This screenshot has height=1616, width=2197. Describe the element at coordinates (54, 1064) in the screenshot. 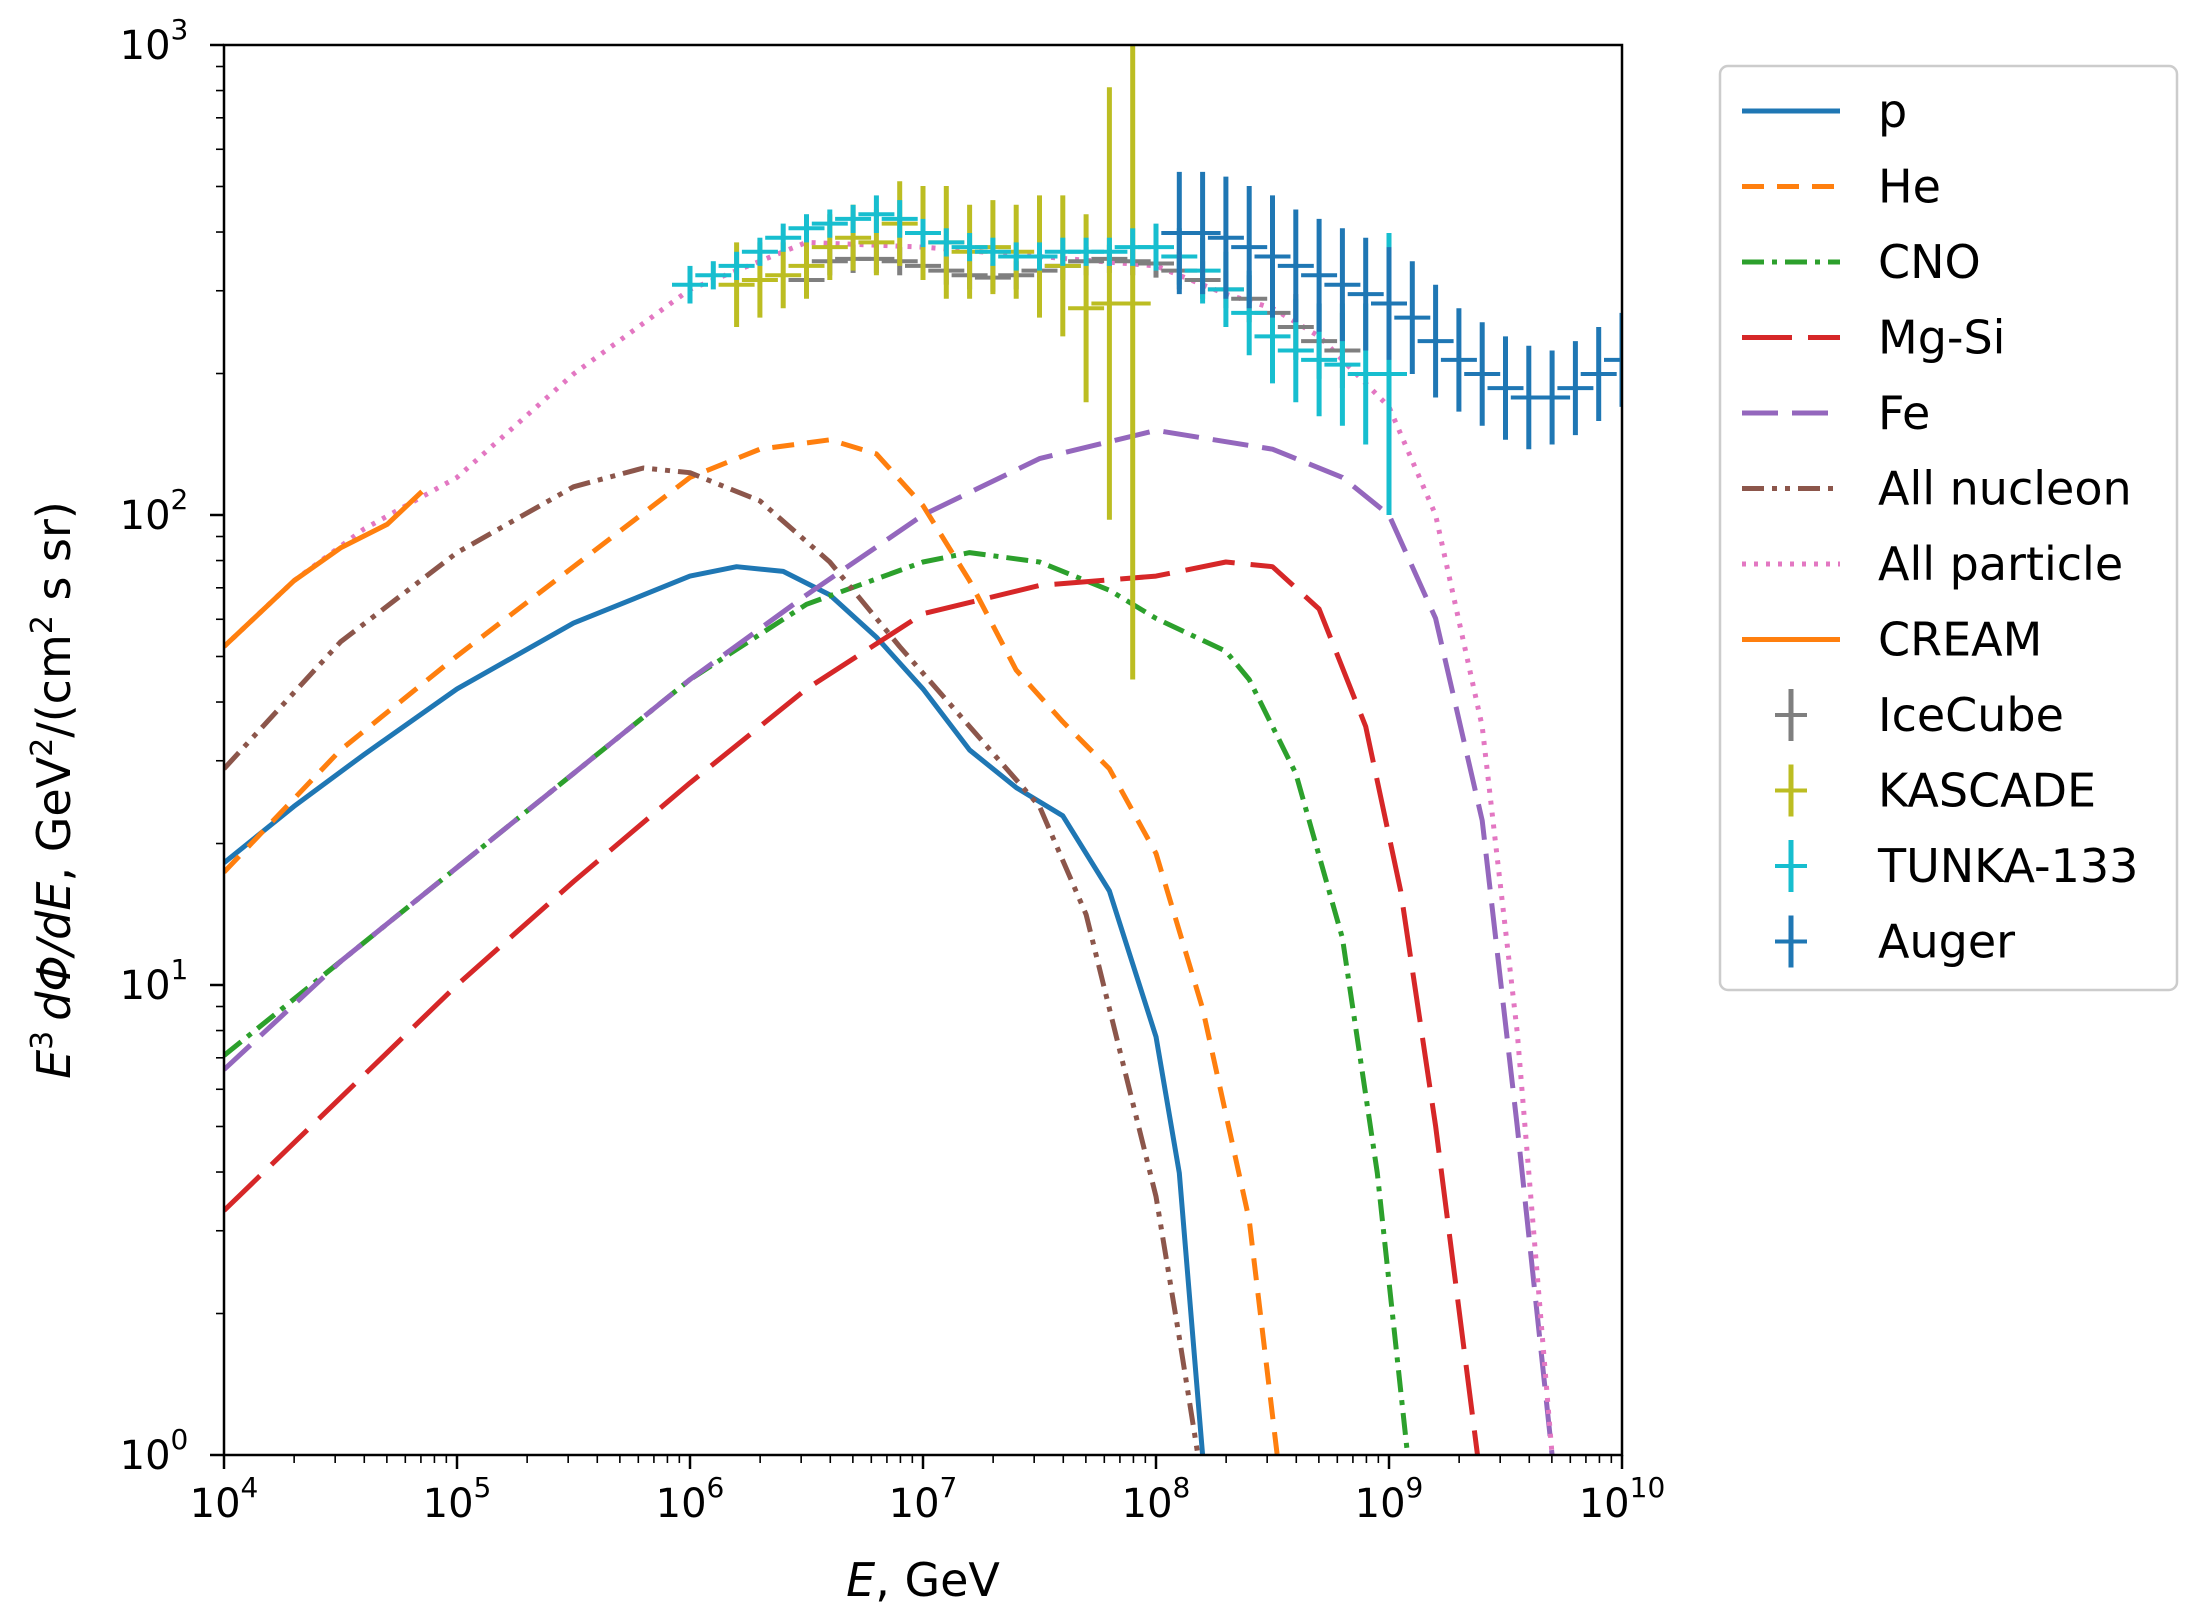

I see `y-label-e: E` at that location.